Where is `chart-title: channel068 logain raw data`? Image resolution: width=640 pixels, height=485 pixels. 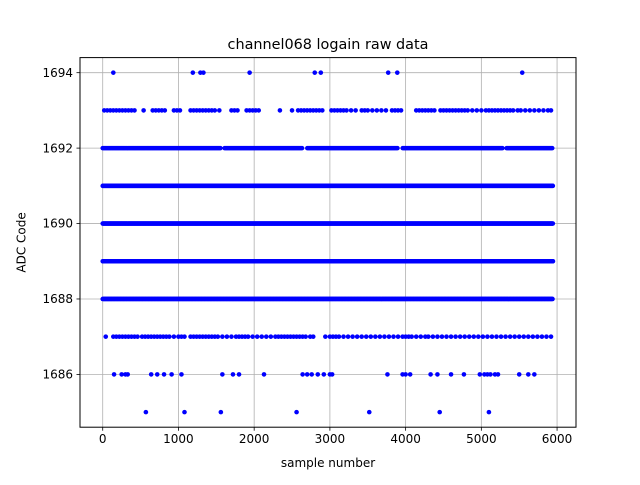
chart-title: channel068 logain raw data is located at coordinates (328, 45).